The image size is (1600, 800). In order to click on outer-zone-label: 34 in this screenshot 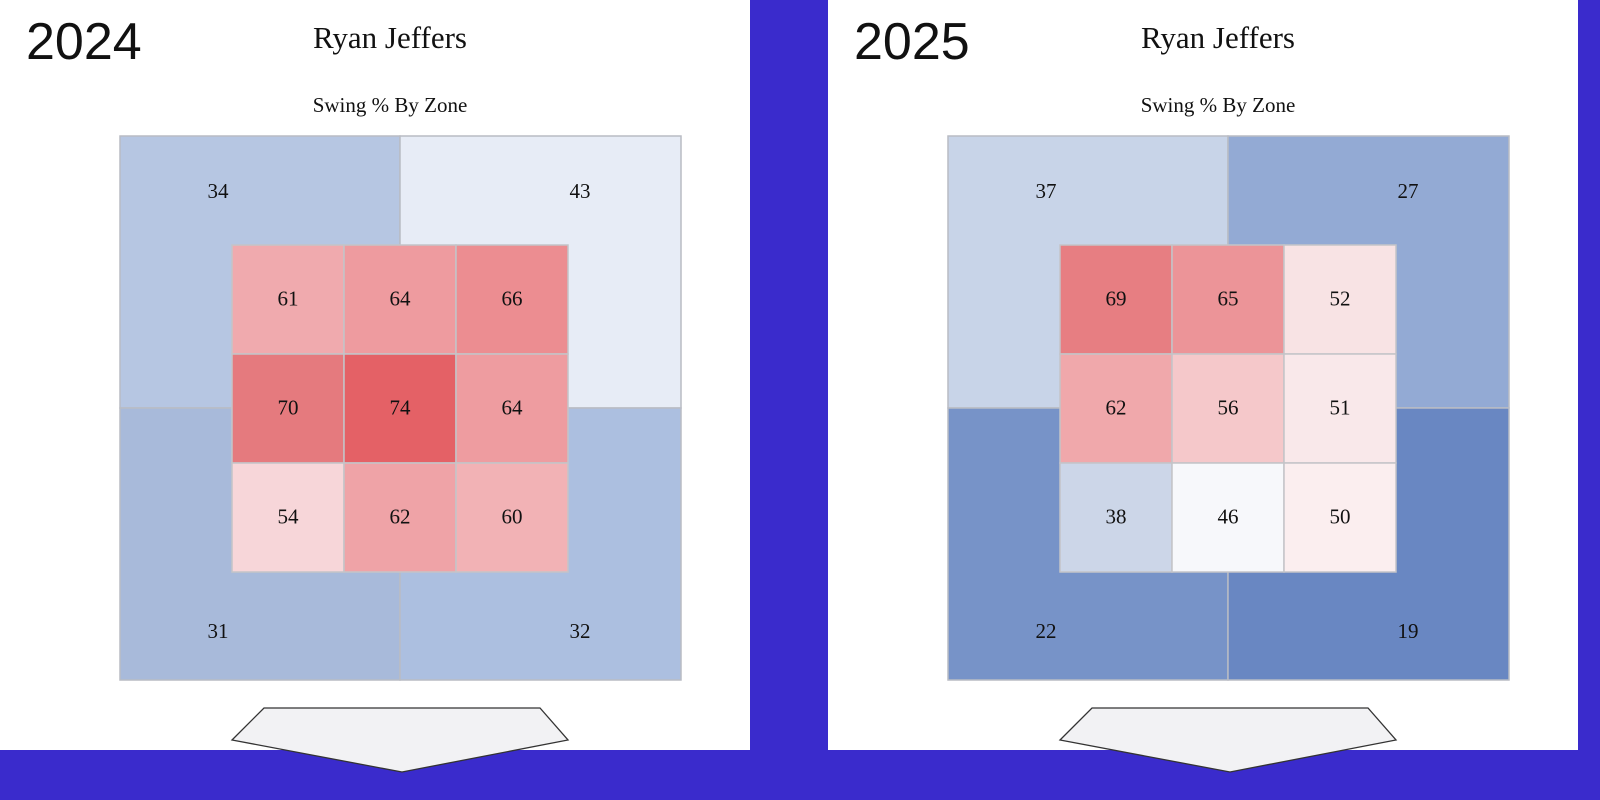, I will do `click(219, 191)`.